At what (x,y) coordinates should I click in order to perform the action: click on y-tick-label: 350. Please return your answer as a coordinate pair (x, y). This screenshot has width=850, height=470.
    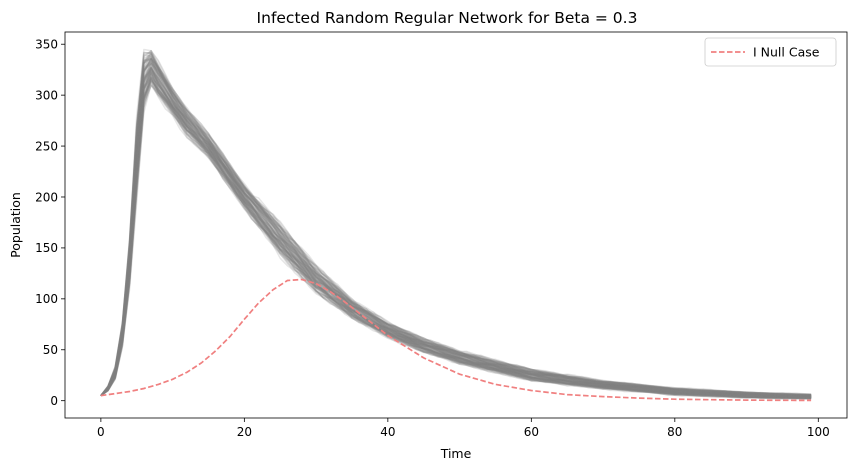
    Looking at the image, I should click on (46, 45).